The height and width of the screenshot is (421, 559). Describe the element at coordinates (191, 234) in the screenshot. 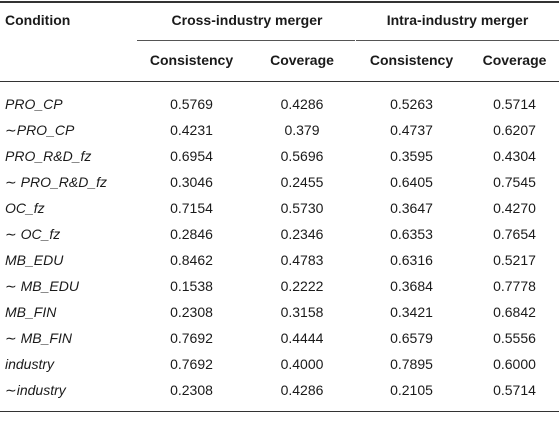

I see `cross-consistency-cell: 0.2846` at that location.